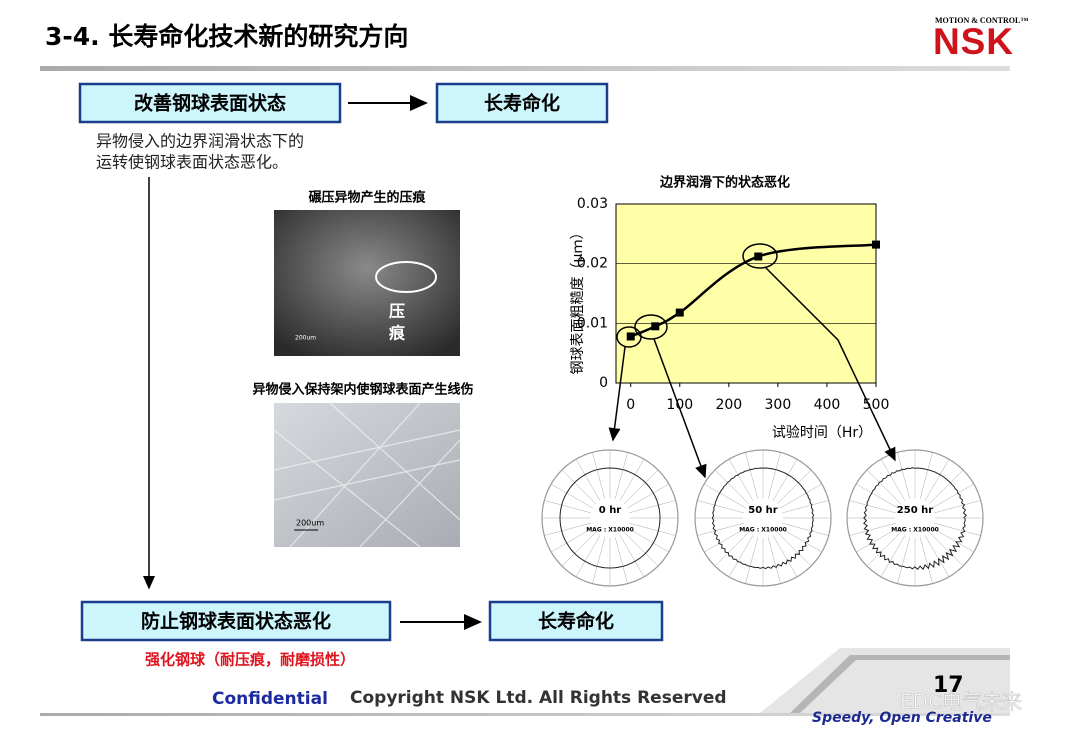 This screenshot has width=1080, height=751. I want to click on photo-caption: 异物侵入保持架内使钢球表面产生线伤, so click(362, 390).